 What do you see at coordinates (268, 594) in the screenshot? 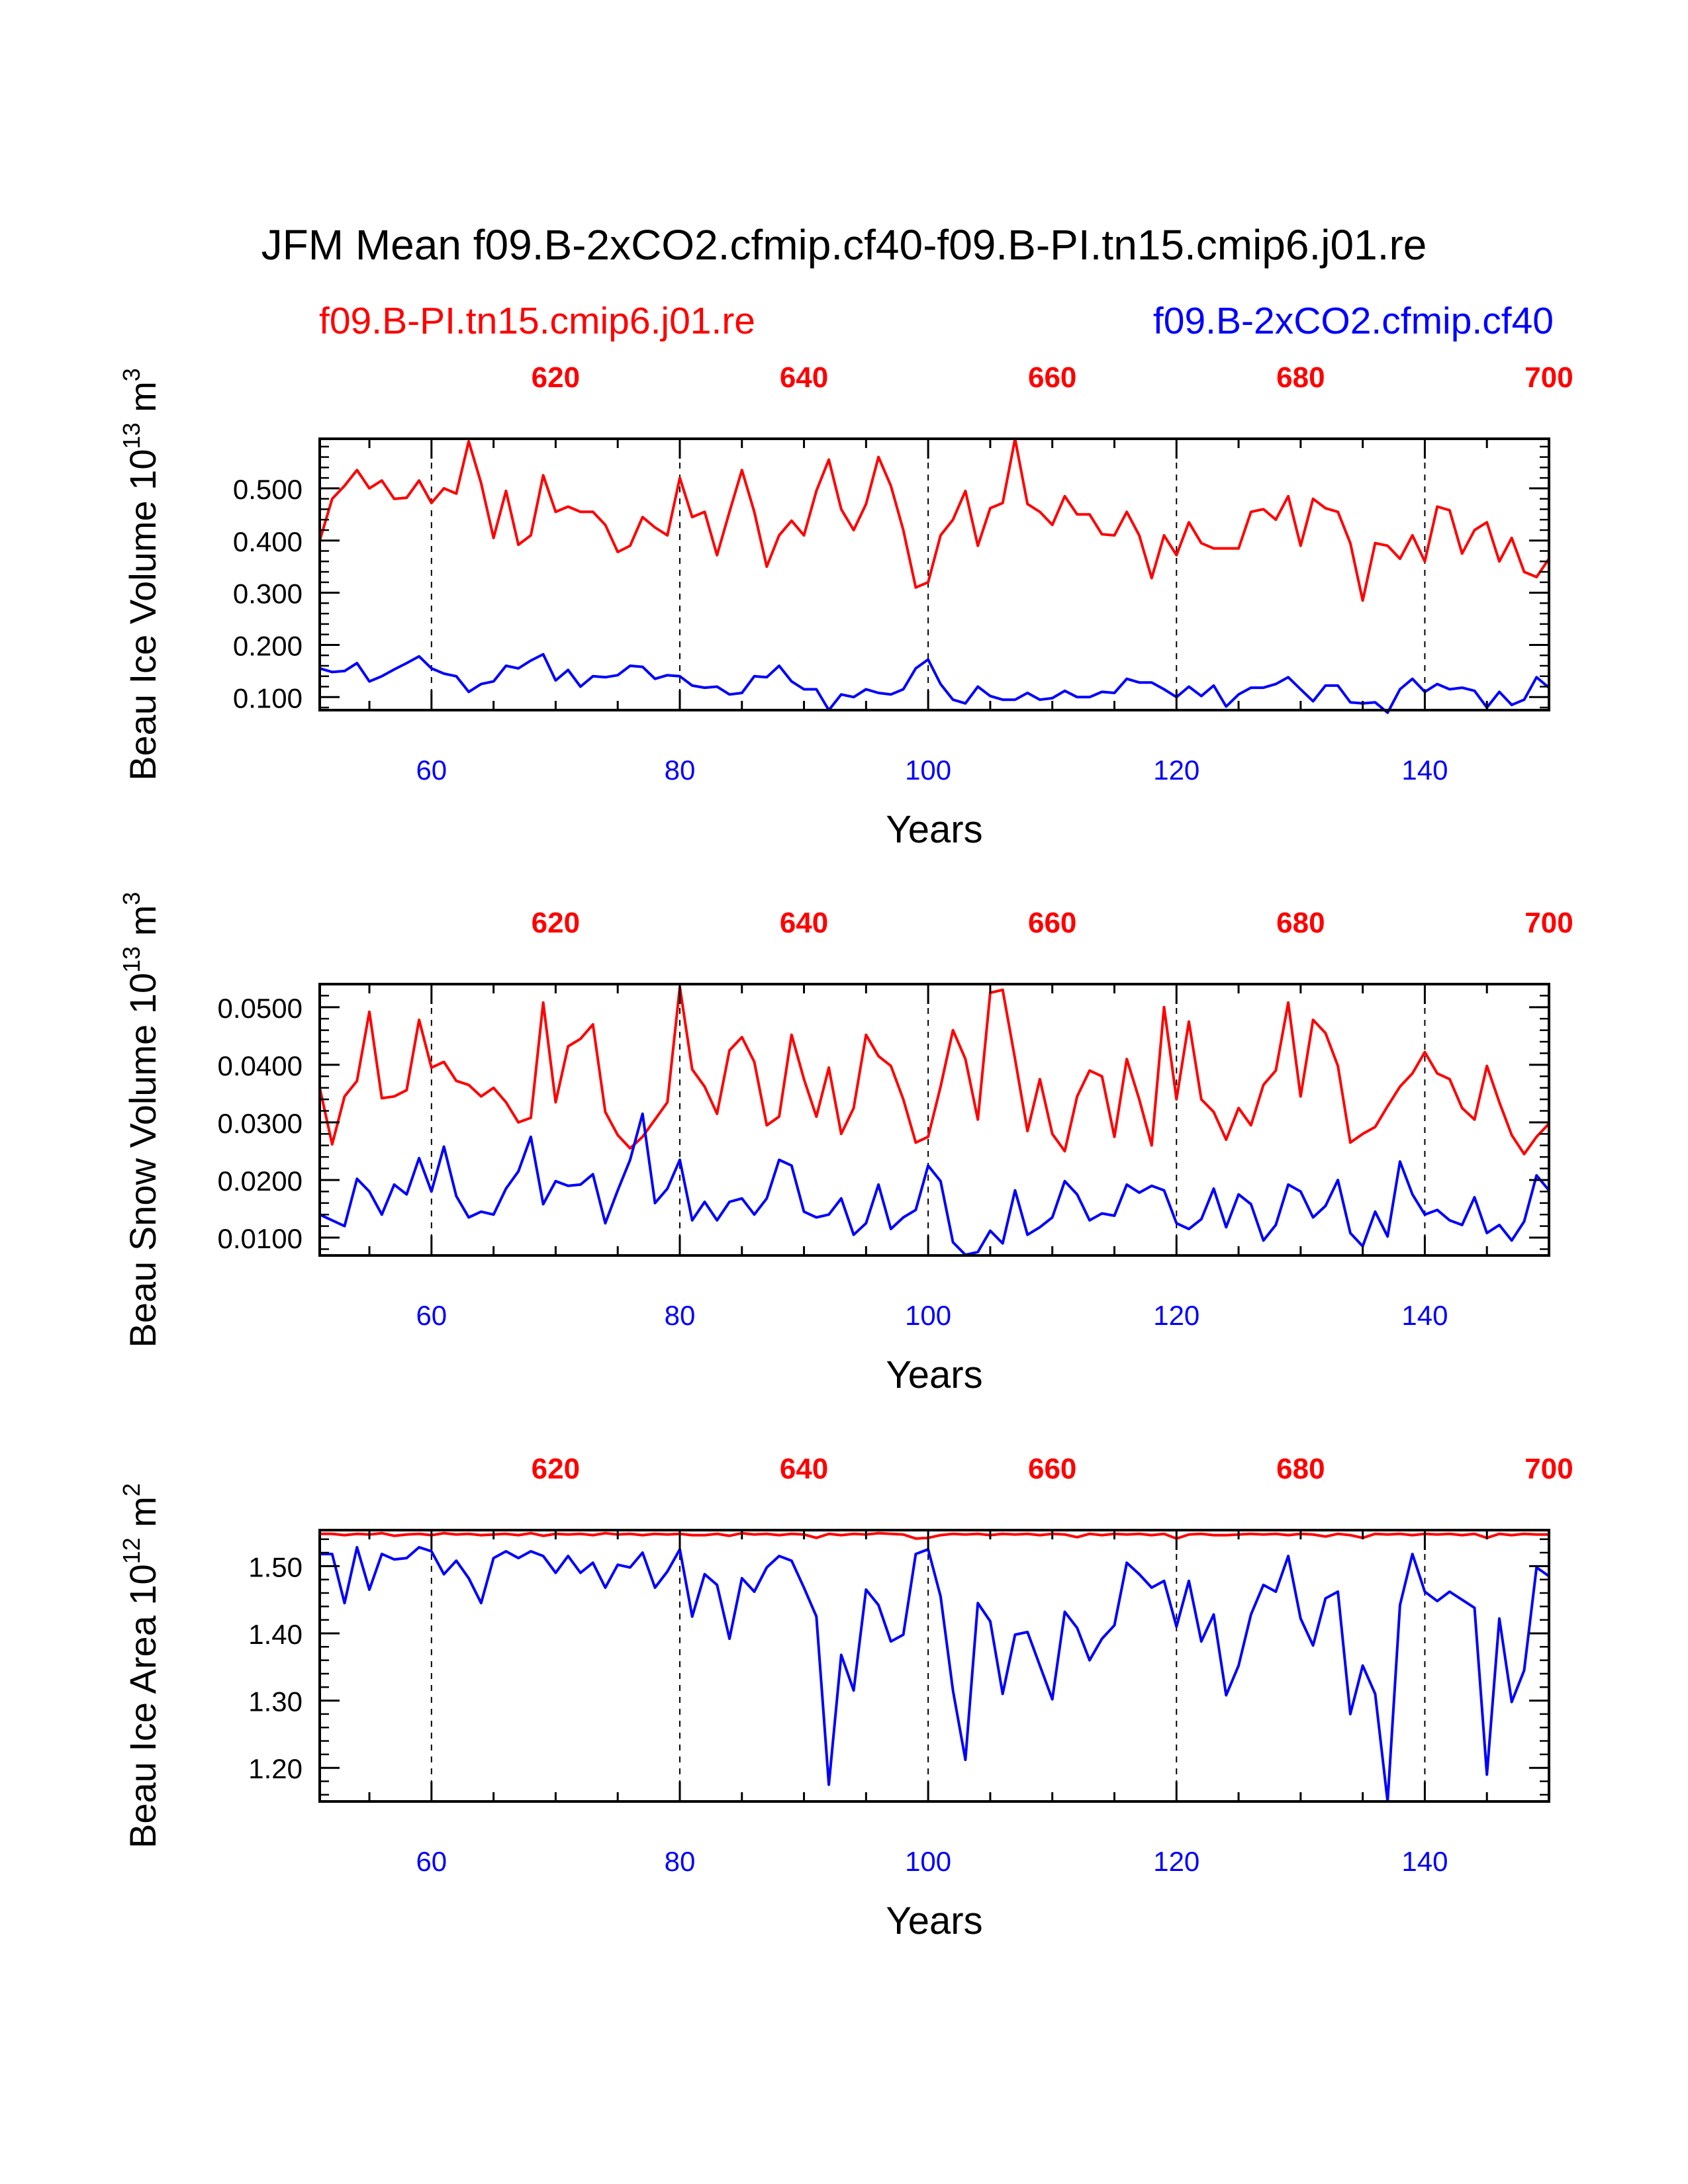
I see `y-tick-label: 0.300` at bounding box center [268, 594].